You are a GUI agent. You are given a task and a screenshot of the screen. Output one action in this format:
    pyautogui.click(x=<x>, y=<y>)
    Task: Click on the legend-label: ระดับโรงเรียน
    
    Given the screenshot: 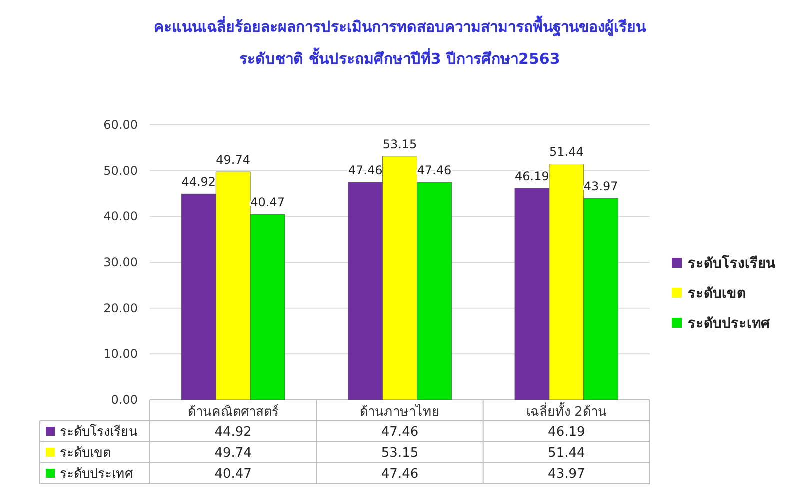 What is the action you would take?
    pyautogui.click(x=99, y=432)
    